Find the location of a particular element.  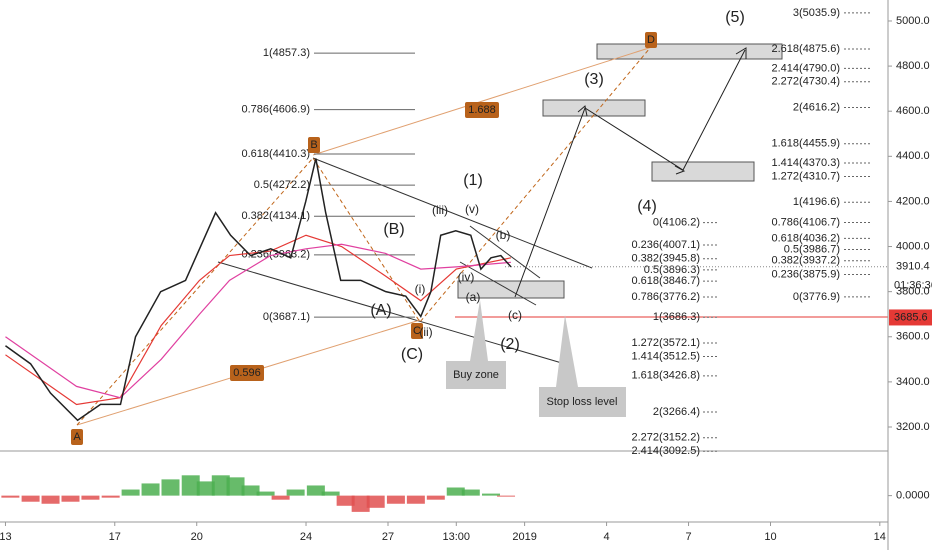

last-price: 3910.4 is located at coordinates (913, 267).